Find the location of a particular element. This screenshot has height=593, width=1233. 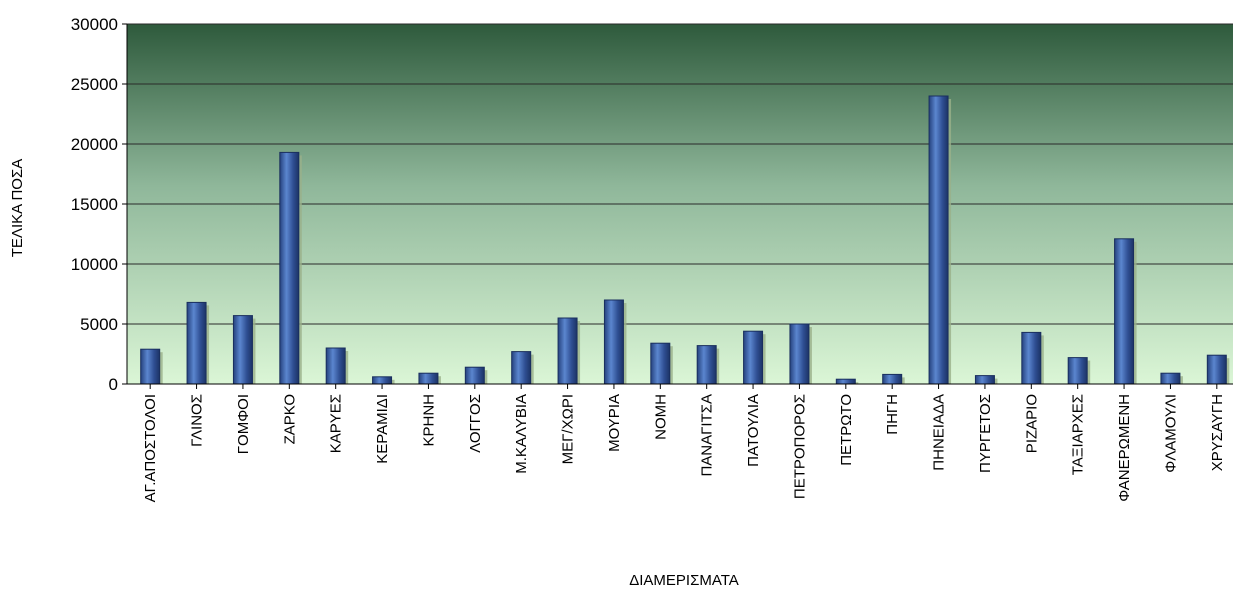

x-tick-label: ΑΓ.ΑΠΟΣΤΟΛΟΙ is located at coordinates (150, 448).